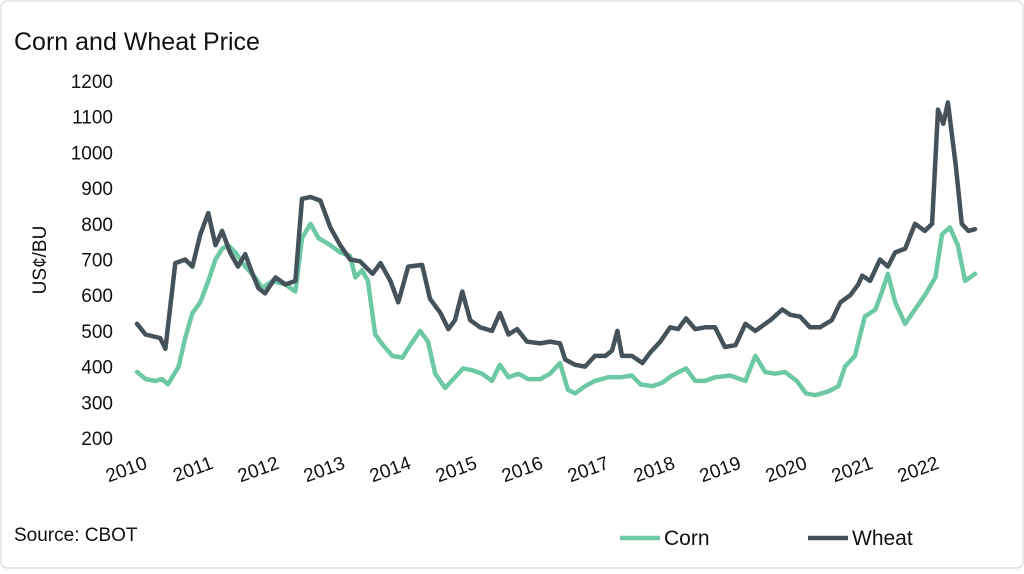 The height and width of the screenshot is (574, 1024). What do you see at coordinates (92, 118) in the screenshot?
I see `y-tick-label: 1100` at bounding box center [92, 118].